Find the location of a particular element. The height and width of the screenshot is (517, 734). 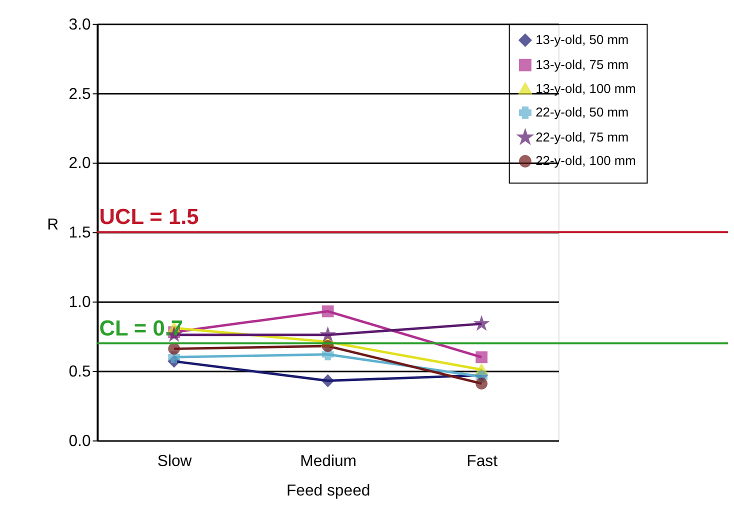

x-tick-label: Fast is located at coordinates (482, 461).